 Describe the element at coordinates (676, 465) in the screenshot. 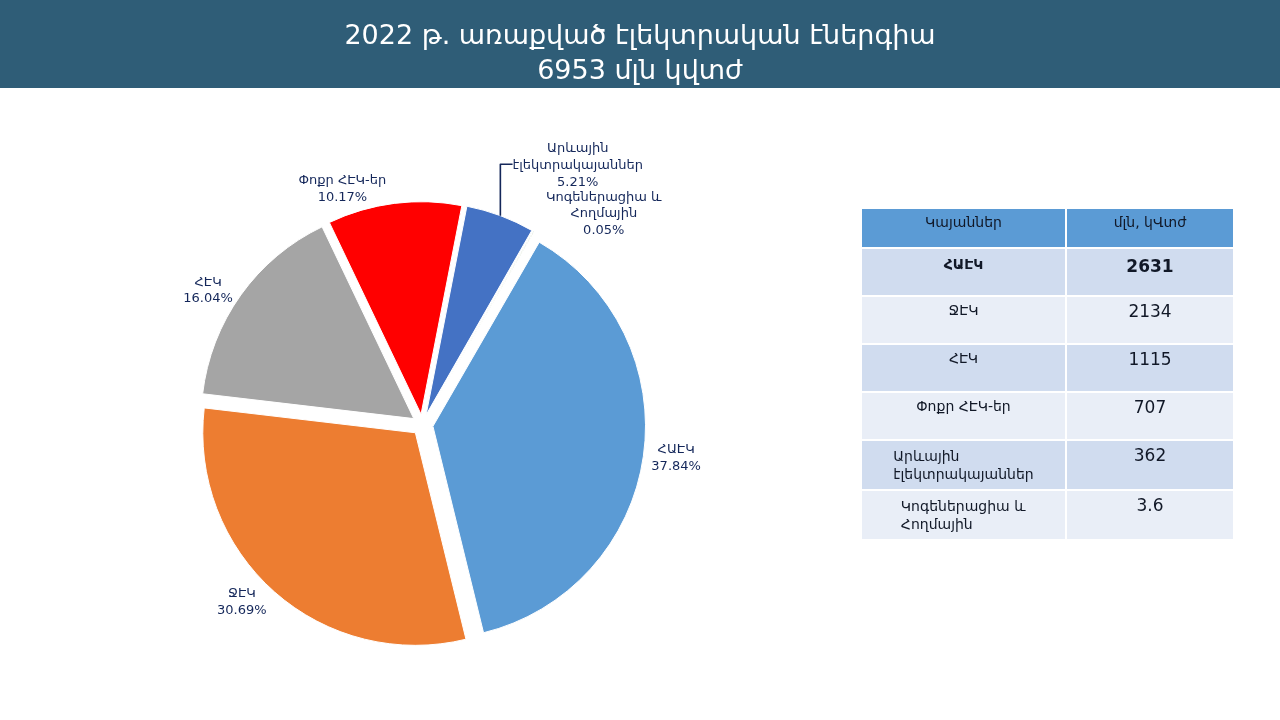

I see `data-label: 37.84%` at that location.